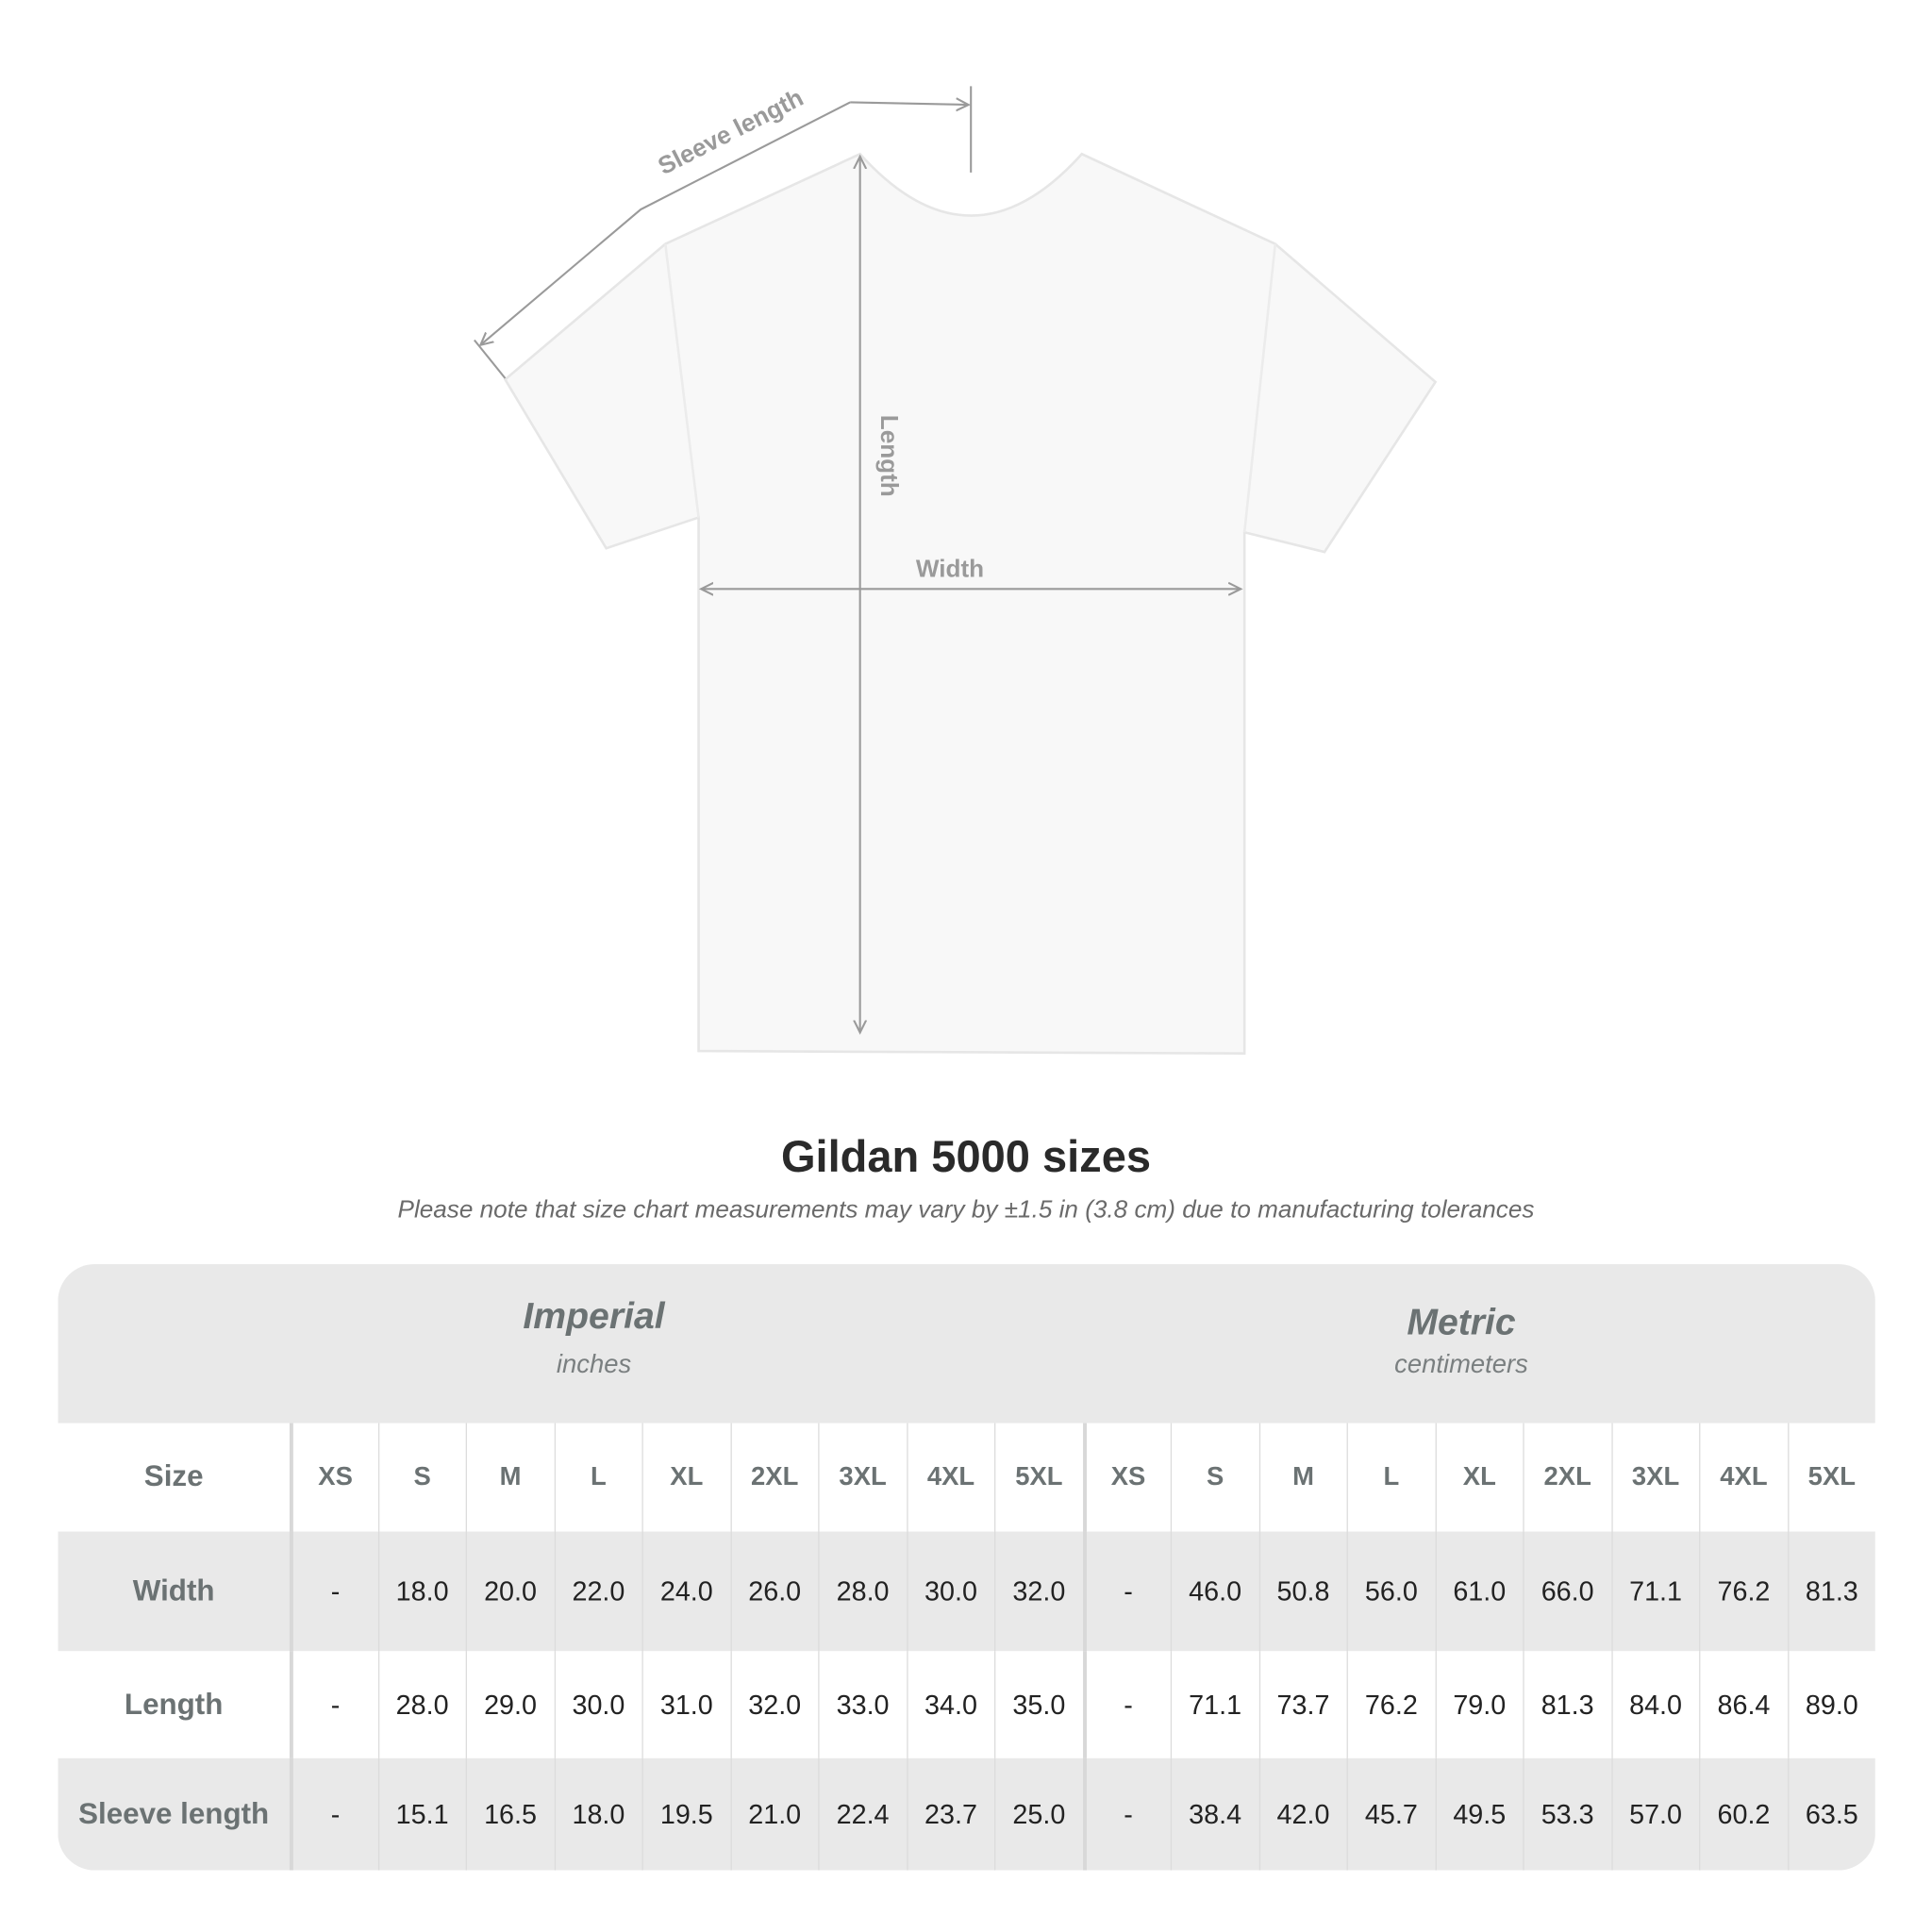 This screenshot has width=1932, height=1932. I want to click on page-title: Gildan 5000 sizes, so click(965, 1156).